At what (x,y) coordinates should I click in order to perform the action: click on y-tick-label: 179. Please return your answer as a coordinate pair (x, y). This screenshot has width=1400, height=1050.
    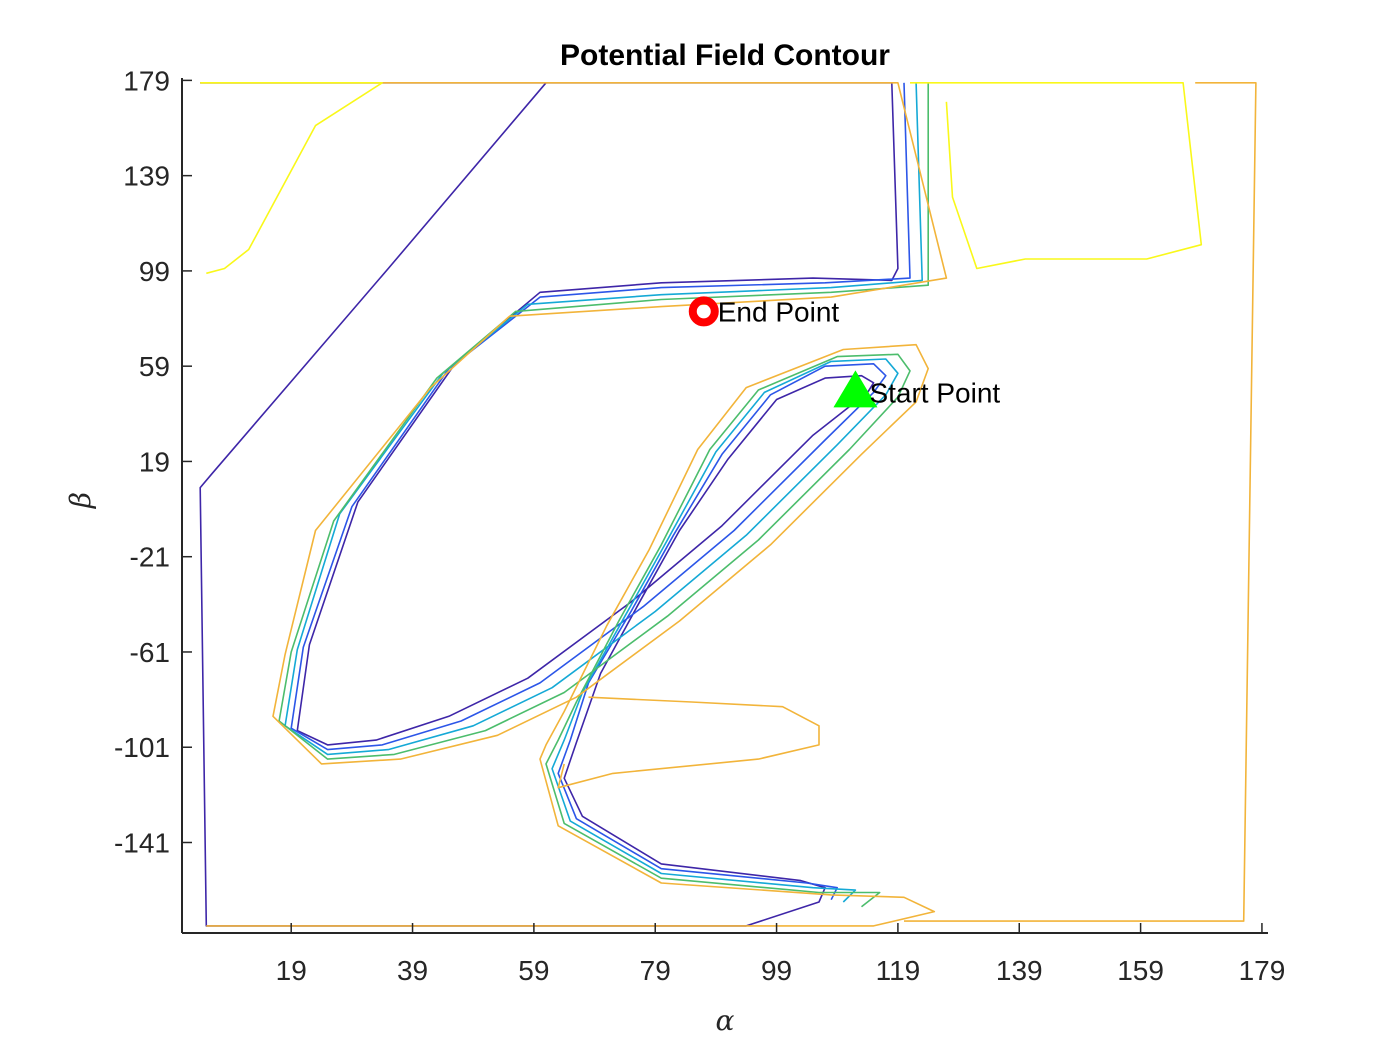
    Looking at the image, I should click on (146, 80).